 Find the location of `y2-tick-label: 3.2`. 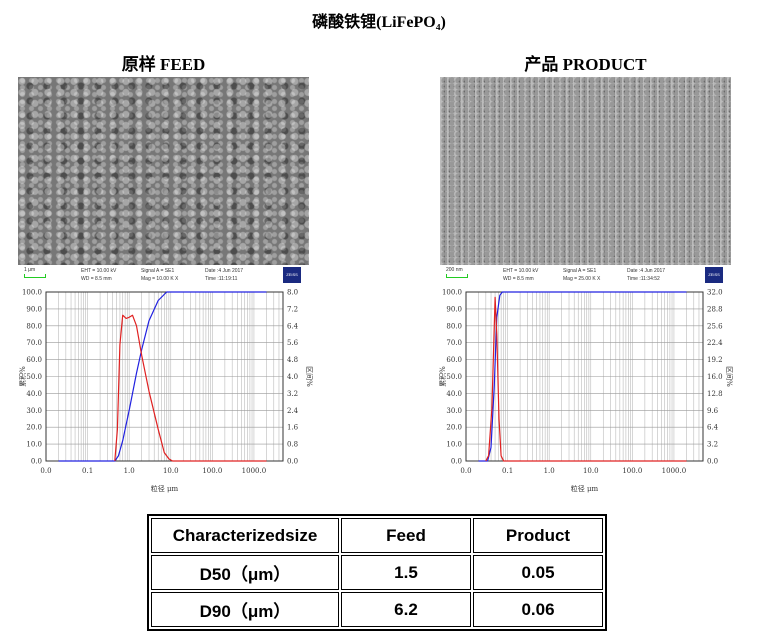

y2-tick-label: 3.2 is located at coordinates (292, 394).